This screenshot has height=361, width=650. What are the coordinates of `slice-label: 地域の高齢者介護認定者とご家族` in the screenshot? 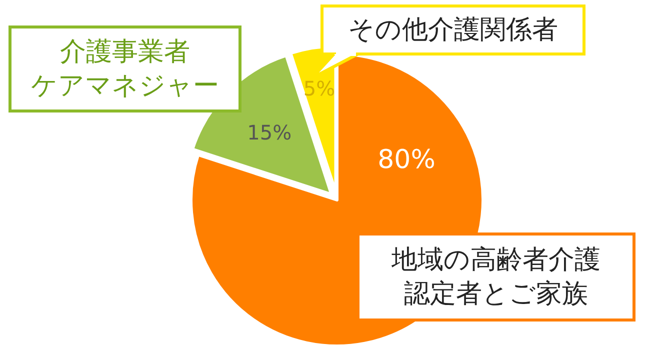 It's located at (495, 277).